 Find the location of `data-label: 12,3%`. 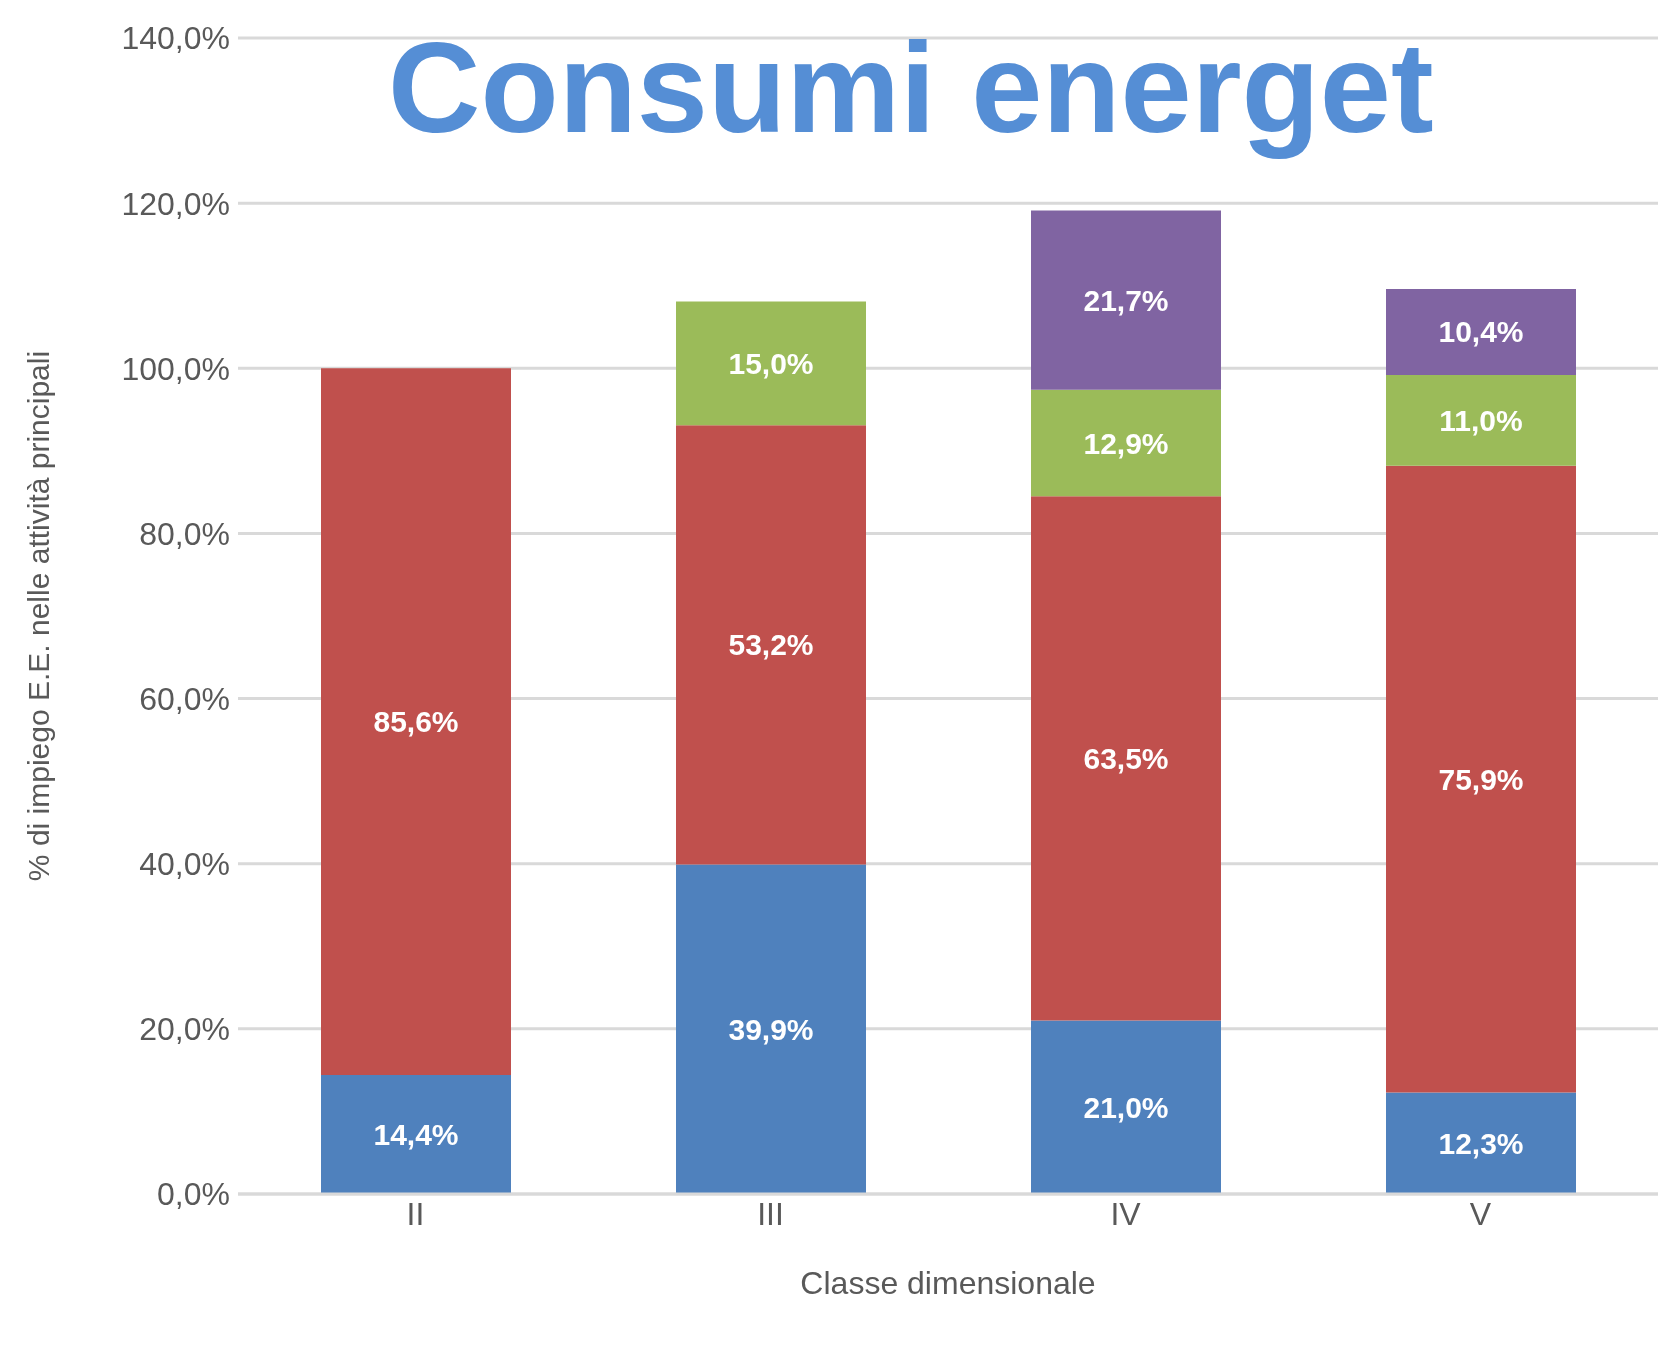

data-label: 12,3% is located at coordinates (1481, 1143).